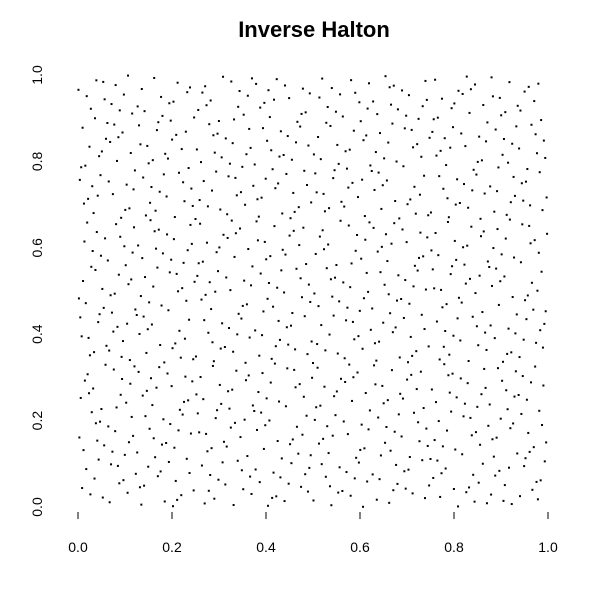 This screenshot has height=599, width=599. Describe the element at coordinates (37, 334) in the screenshot. I see `y-tick-label: 0.4` at that location.